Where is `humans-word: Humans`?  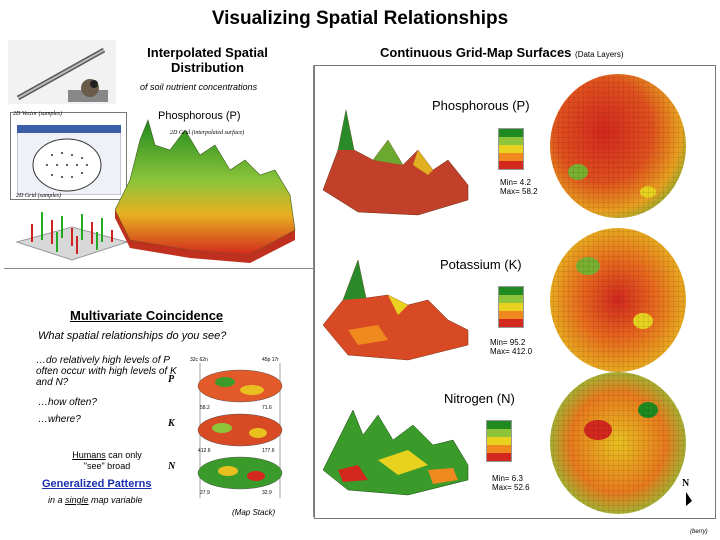
humans-word: Humans is located at coordinates (89, 455).